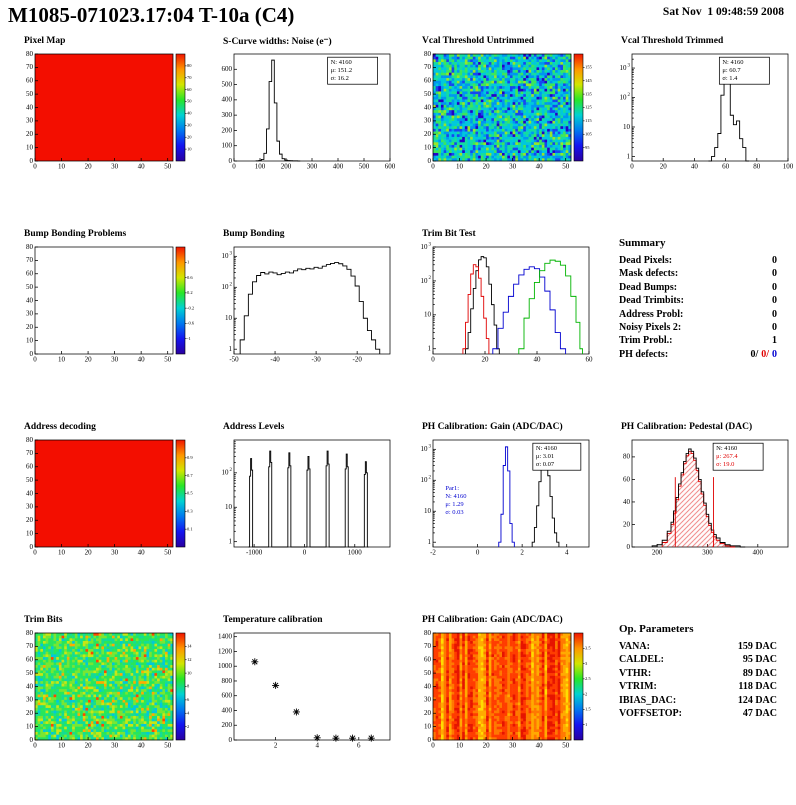 This screenshot has width=796, height=805. I want to click on row-label: IBIAS_DAC:, so click(648, 700).